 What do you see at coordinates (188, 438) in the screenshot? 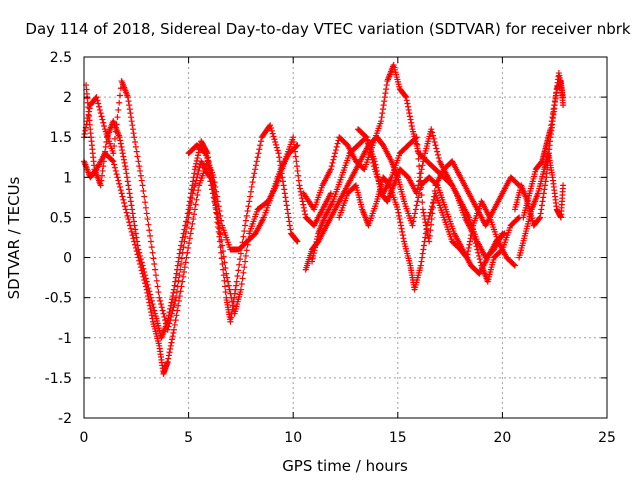
I see `x-tick-label: 5` at bounding box center [188, 438].